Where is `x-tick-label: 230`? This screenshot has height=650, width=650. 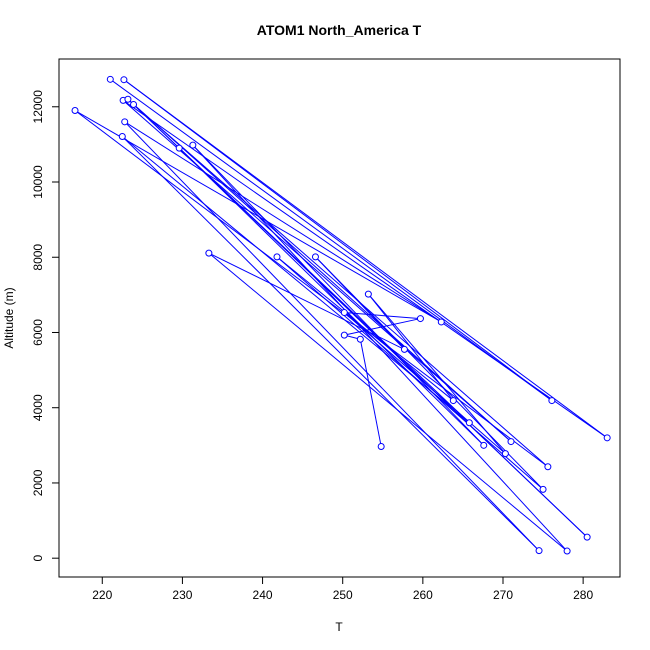
x-tick-label: 230 is located at coordinates (182, 595).